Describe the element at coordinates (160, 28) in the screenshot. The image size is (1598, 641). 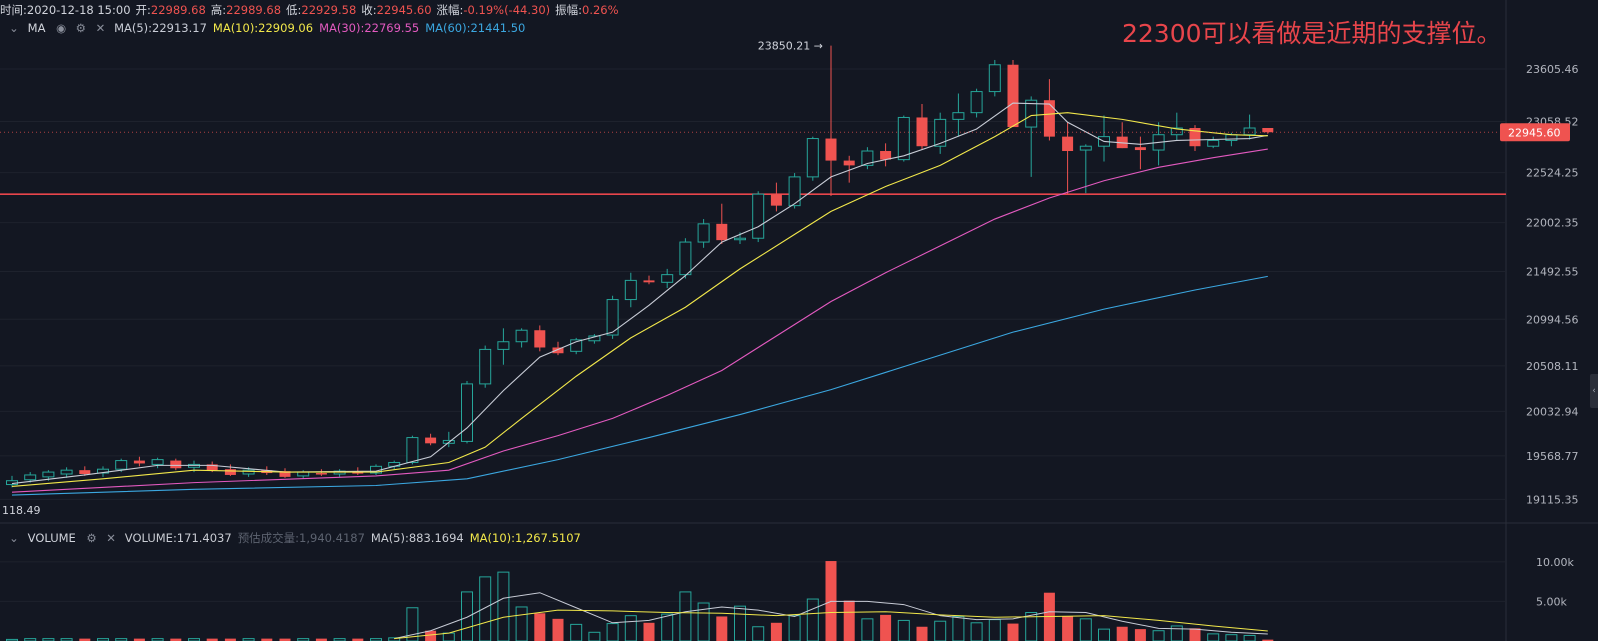
I see `ma-value: MA(5):22913.17` at that location.